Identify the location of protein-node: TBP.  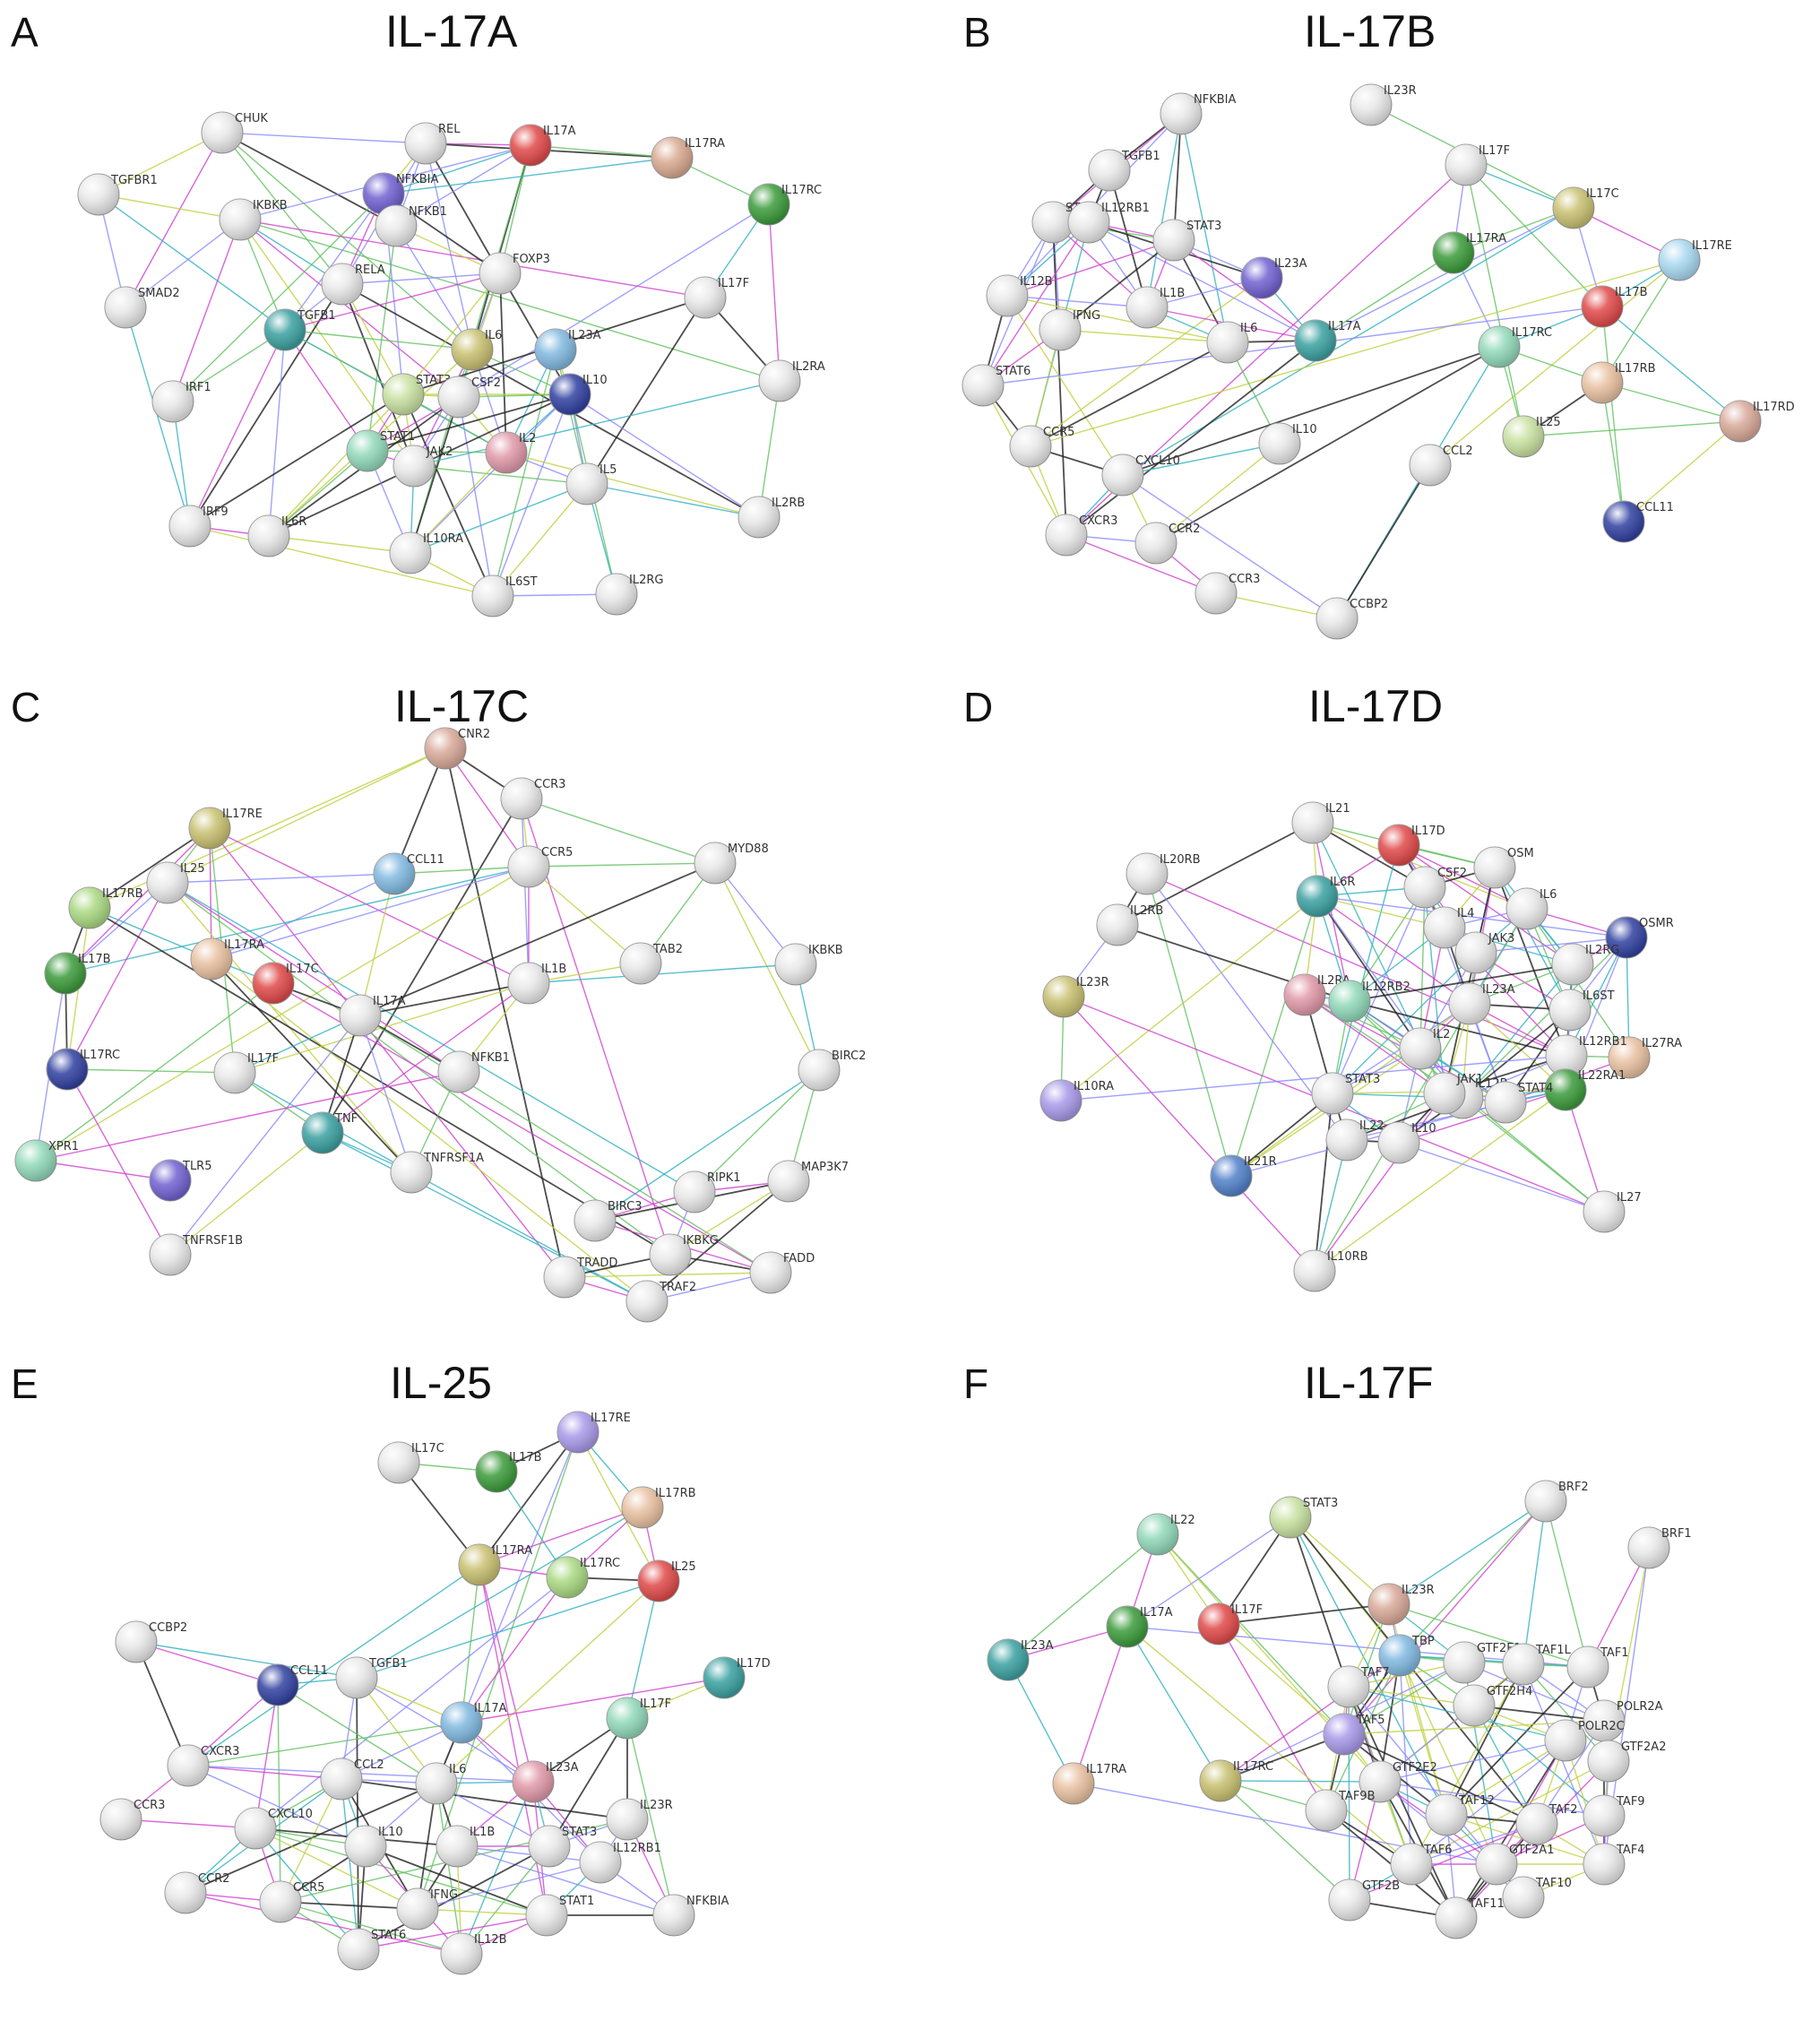
(1406, 1655).